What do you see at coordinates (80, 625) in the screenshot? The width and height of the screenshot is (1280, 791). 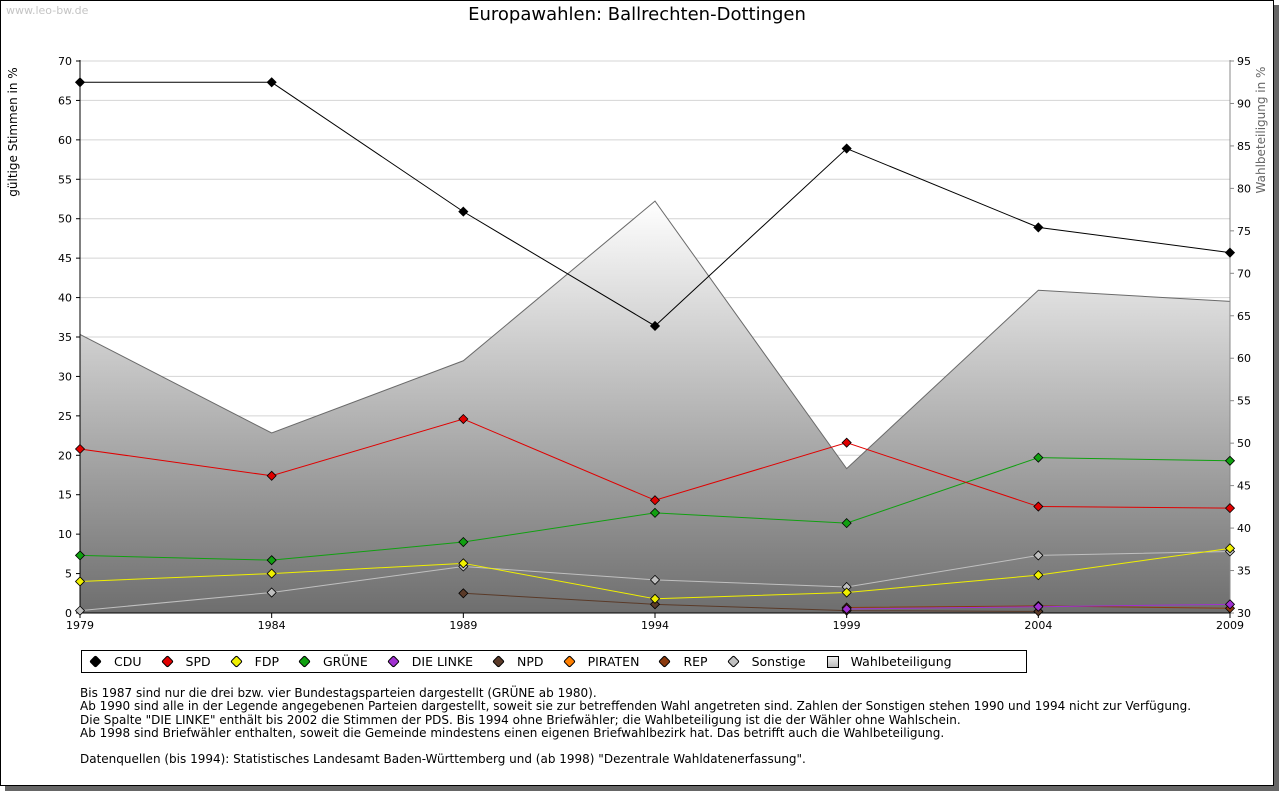 I see `x-tick-label: 1979` at bounding box center [80, 625].